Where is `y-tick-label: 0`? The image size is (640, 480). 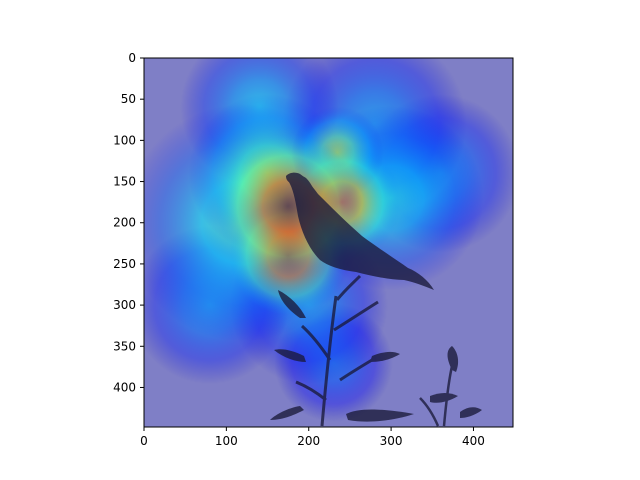 y-tick-label: 0 is located at coordinates (132, 58).